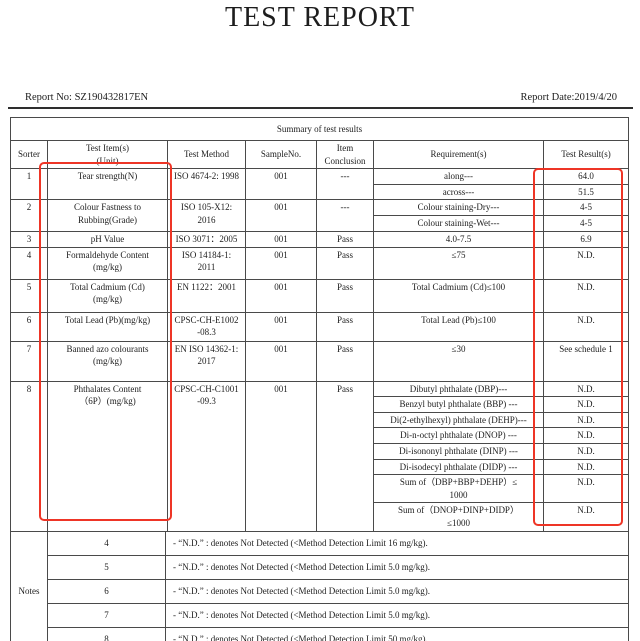  I want to click on col-header-sorter: Sorter, so click(29, 154).